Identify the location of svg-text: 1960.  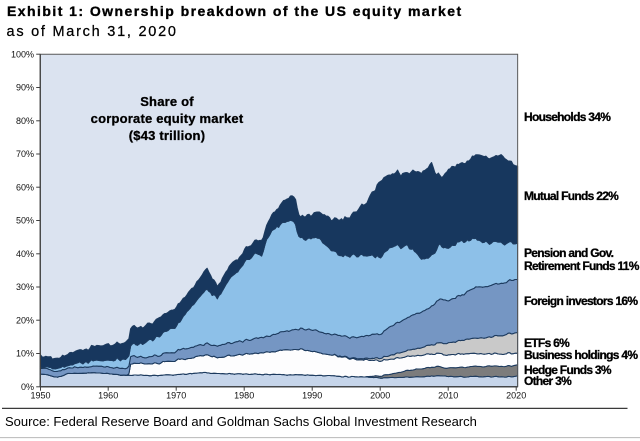
(108, 395).